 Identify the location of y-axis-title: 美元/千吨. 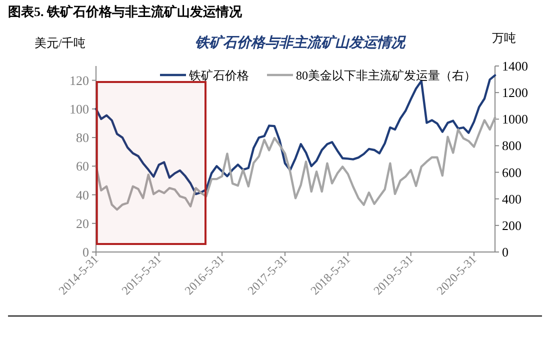
(60, 43).